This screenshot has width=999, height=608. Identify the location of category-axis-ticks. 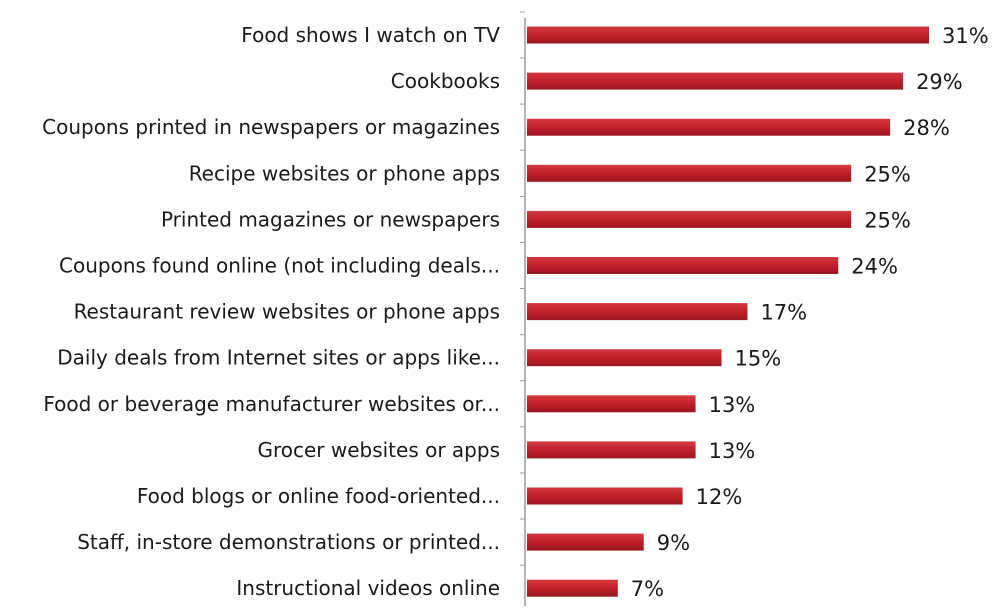
(522, 288).